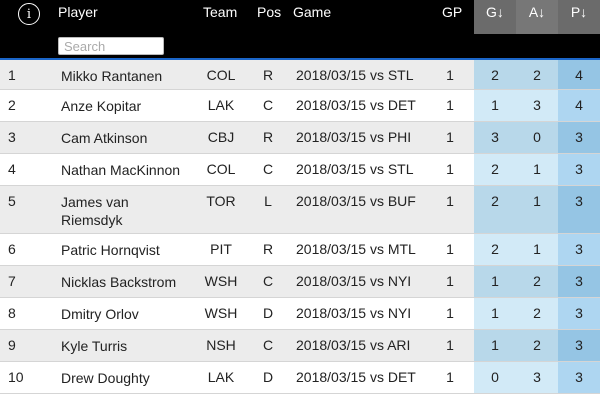 Image resolution: width=600 pixels, height=400 pixels. Describe the element at coordinates (353, 345) in the screenshot. I see `game-cell: 2018/03/15 vs ARI` at that location.